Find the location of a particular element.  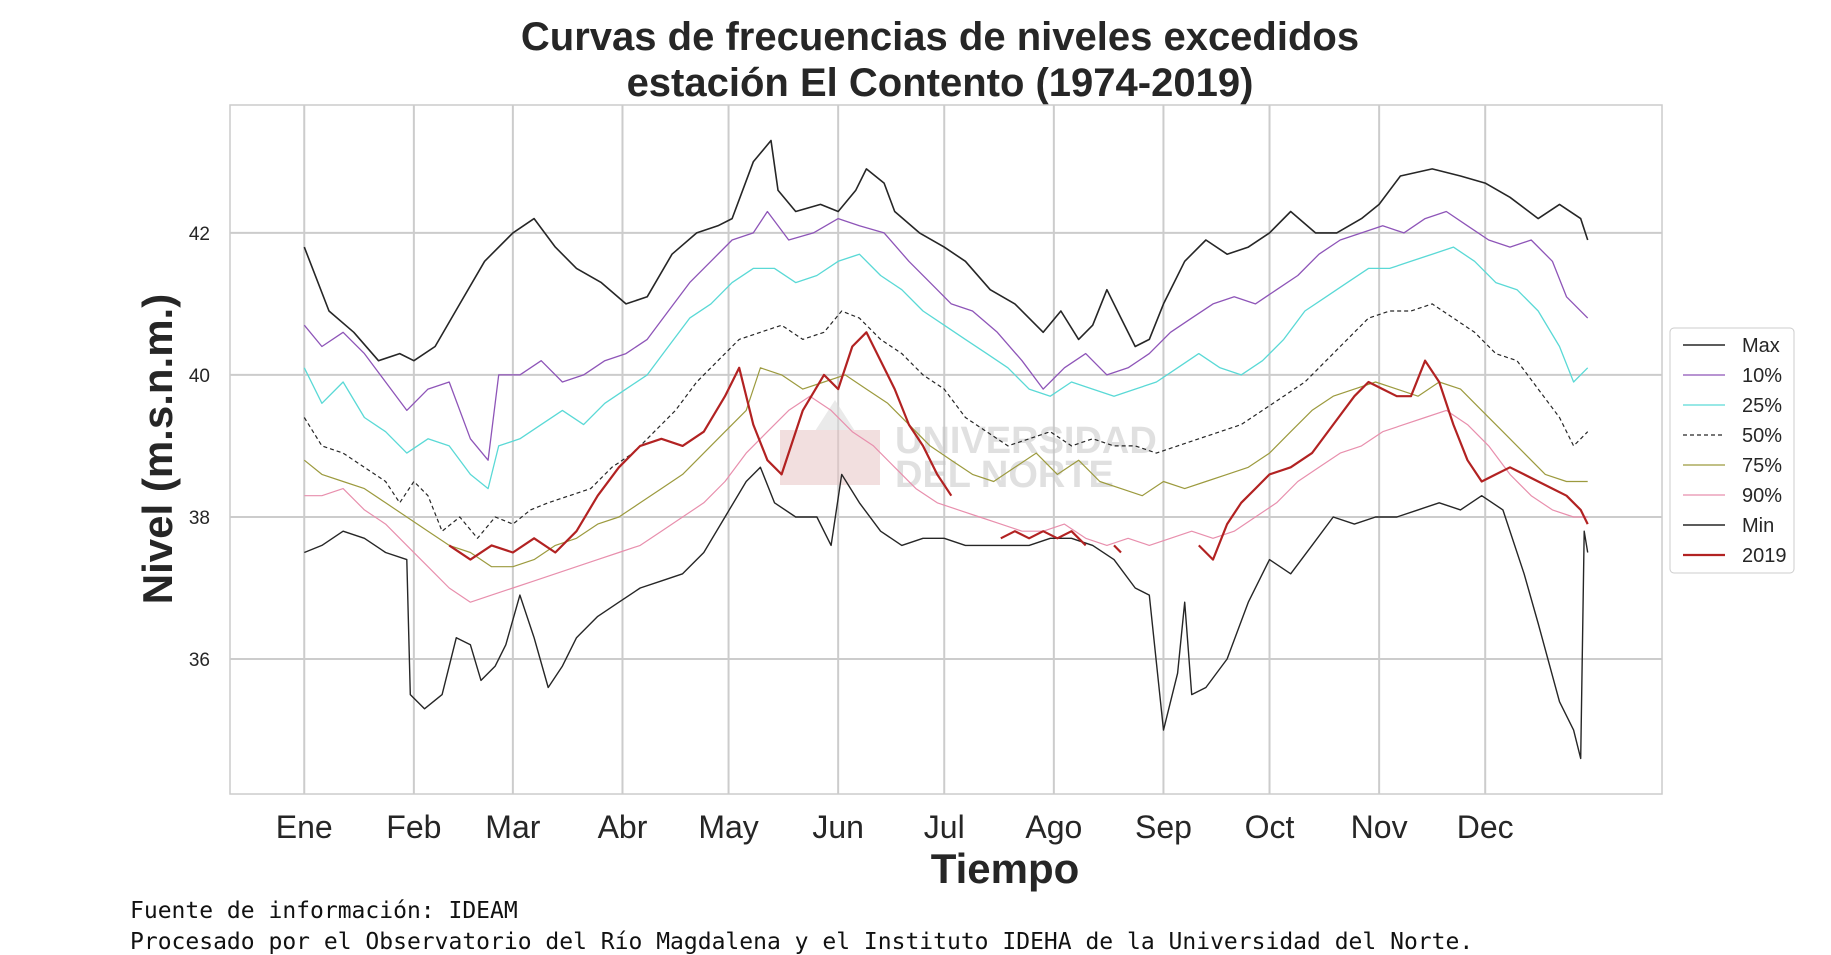

legend-label: Max is located at coordinates (1761, 346).